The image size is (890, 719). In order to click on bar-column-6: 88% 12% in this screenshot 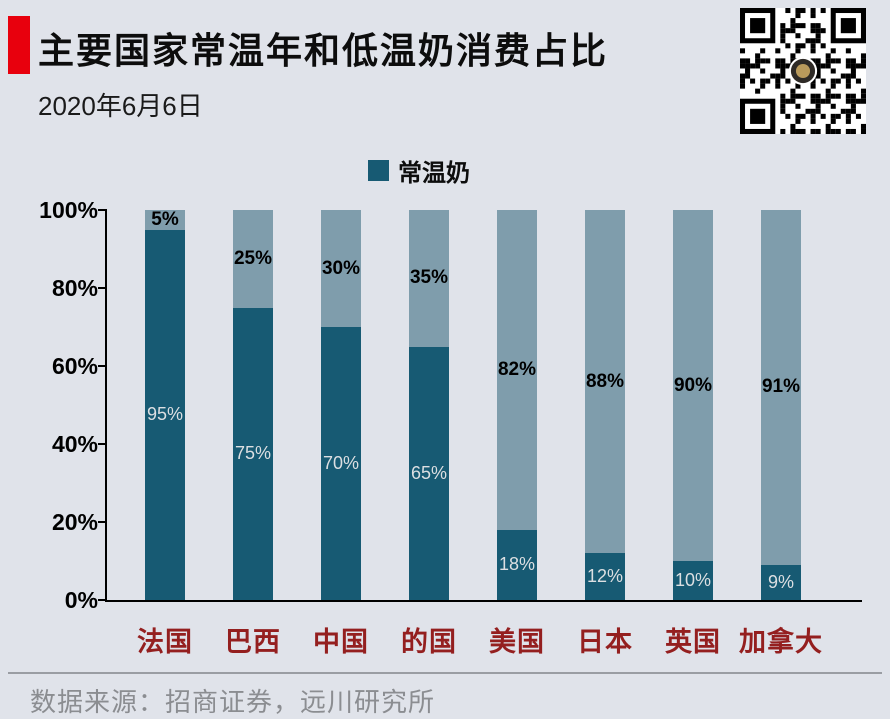, I will do `click(605, 405)`.